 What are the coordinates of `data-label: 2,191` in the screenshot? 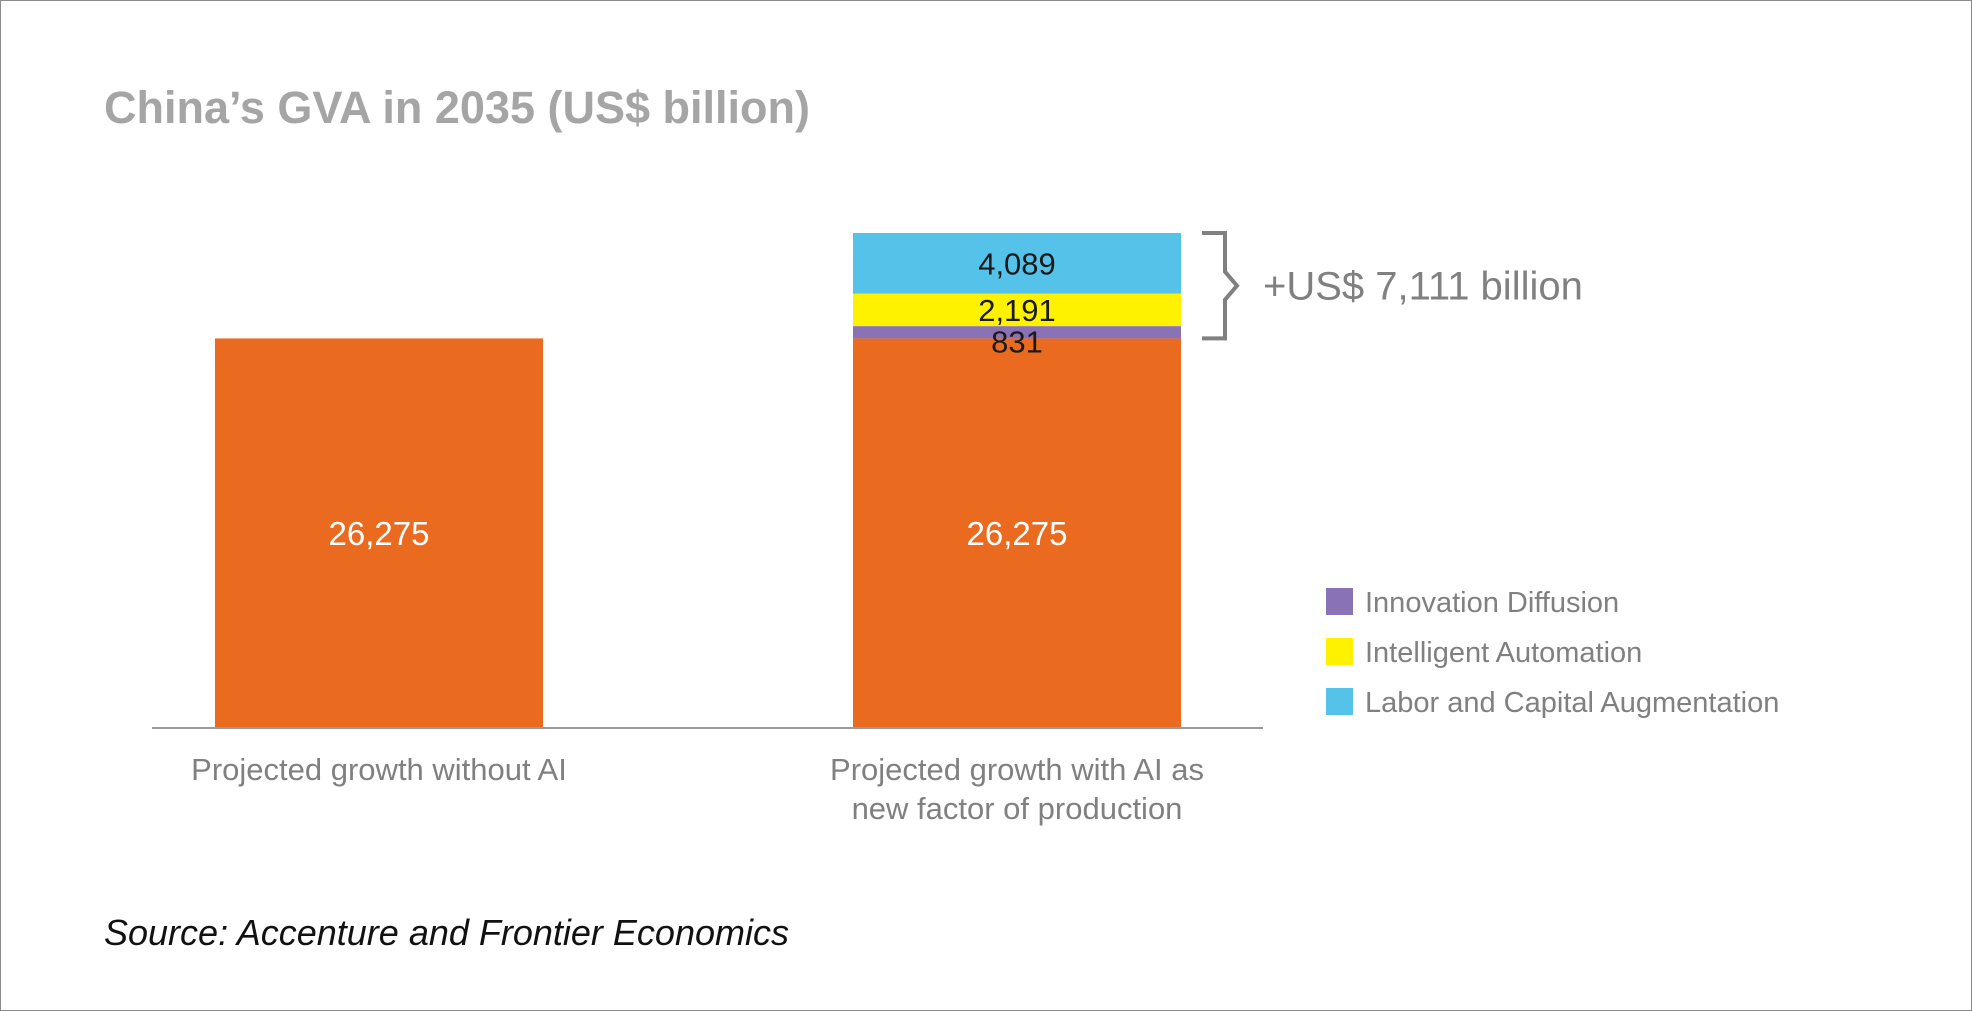 It's located at (1017, 310).